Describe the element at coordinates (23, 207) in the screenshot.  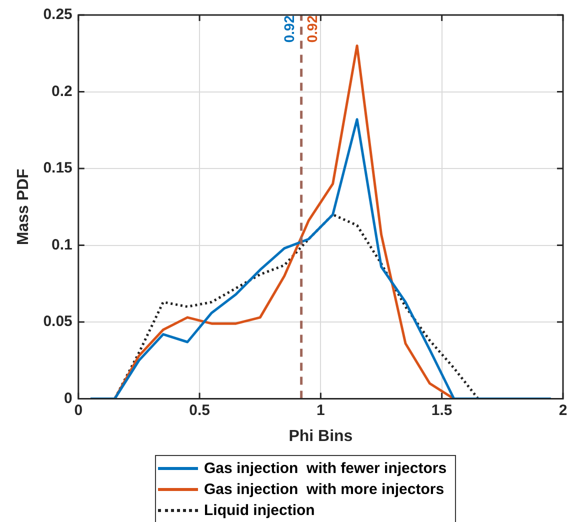
I see `y-axis-title: Mass PDF` at that location.